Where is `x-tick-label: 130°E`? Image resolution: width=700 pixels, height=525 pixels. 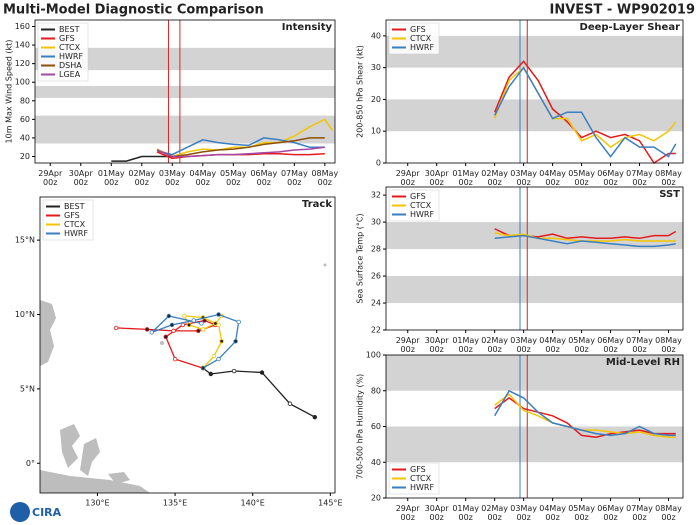 x-tick-label: 130°E is located at coordinates (97, 503).